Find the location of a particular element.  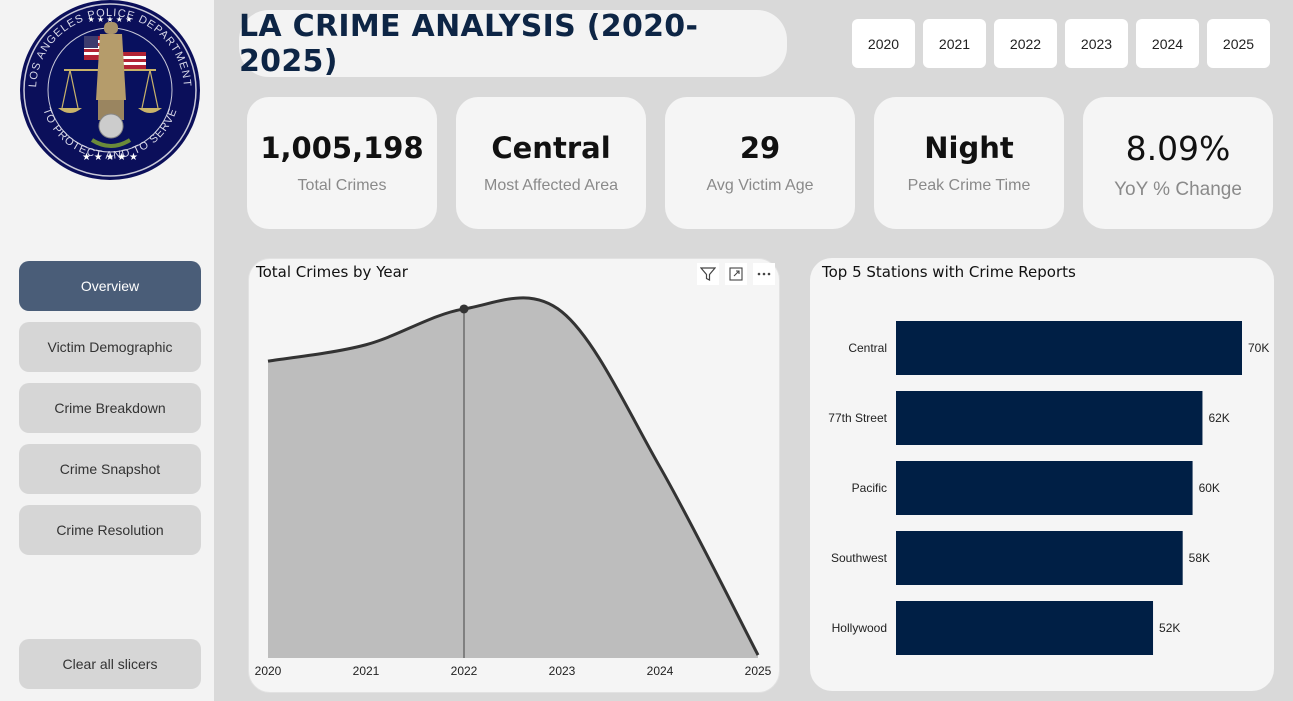

year-slicer-2023: 2023 is located at coordinates (1096, 43).